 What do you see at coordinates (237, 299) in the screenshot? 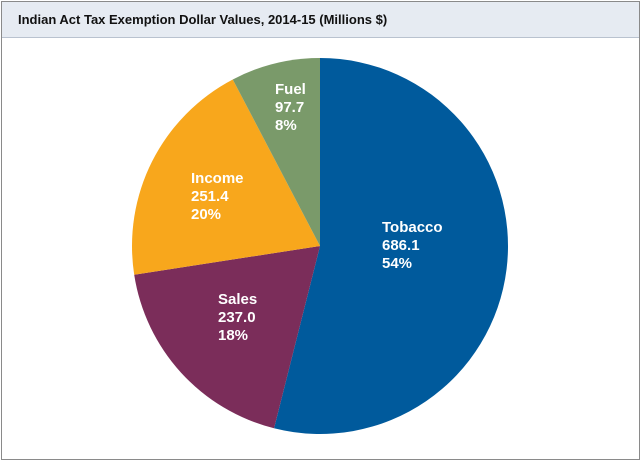
I see `slice-label-sales-name: Sales` at bounding box center [237, 299].